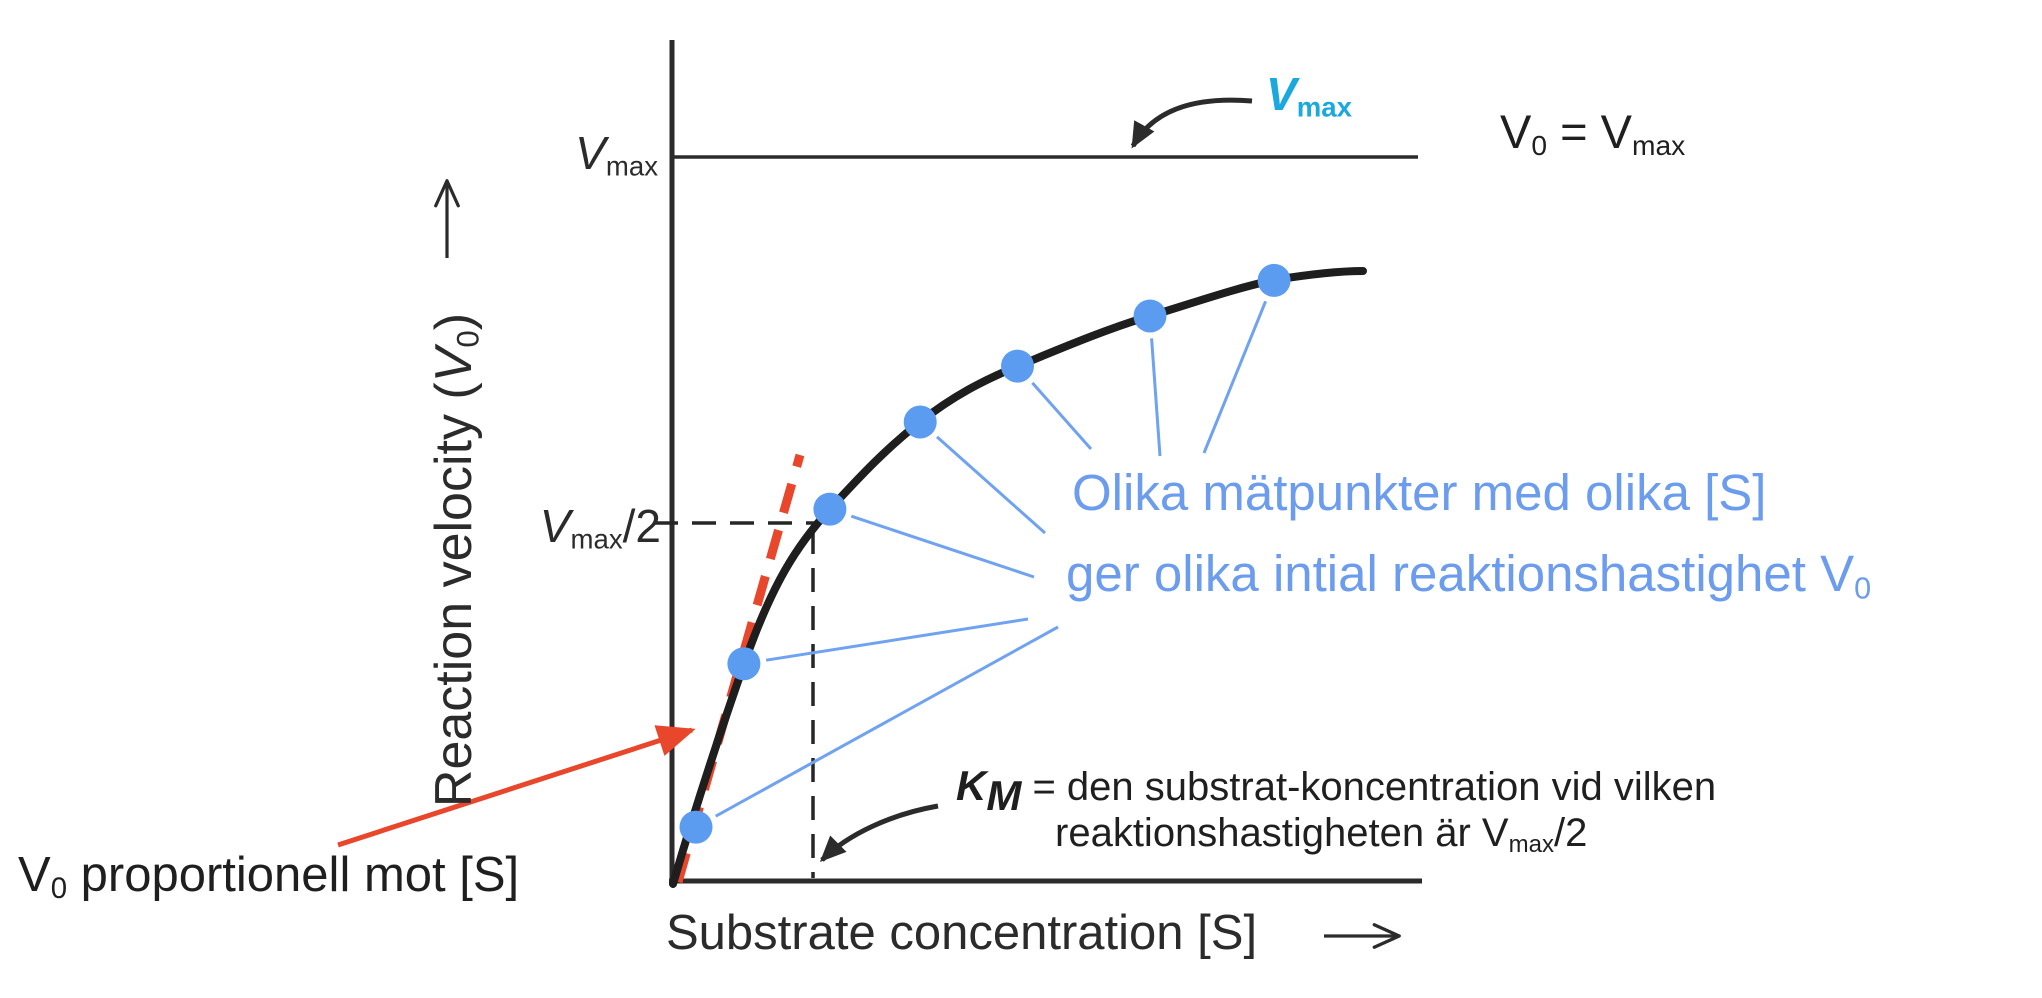 The height and width of the screenshot is (998, 2042). Describe the element at coordinates (879, 833) in the screenshot. I see `km-callout-arrow` at that location.